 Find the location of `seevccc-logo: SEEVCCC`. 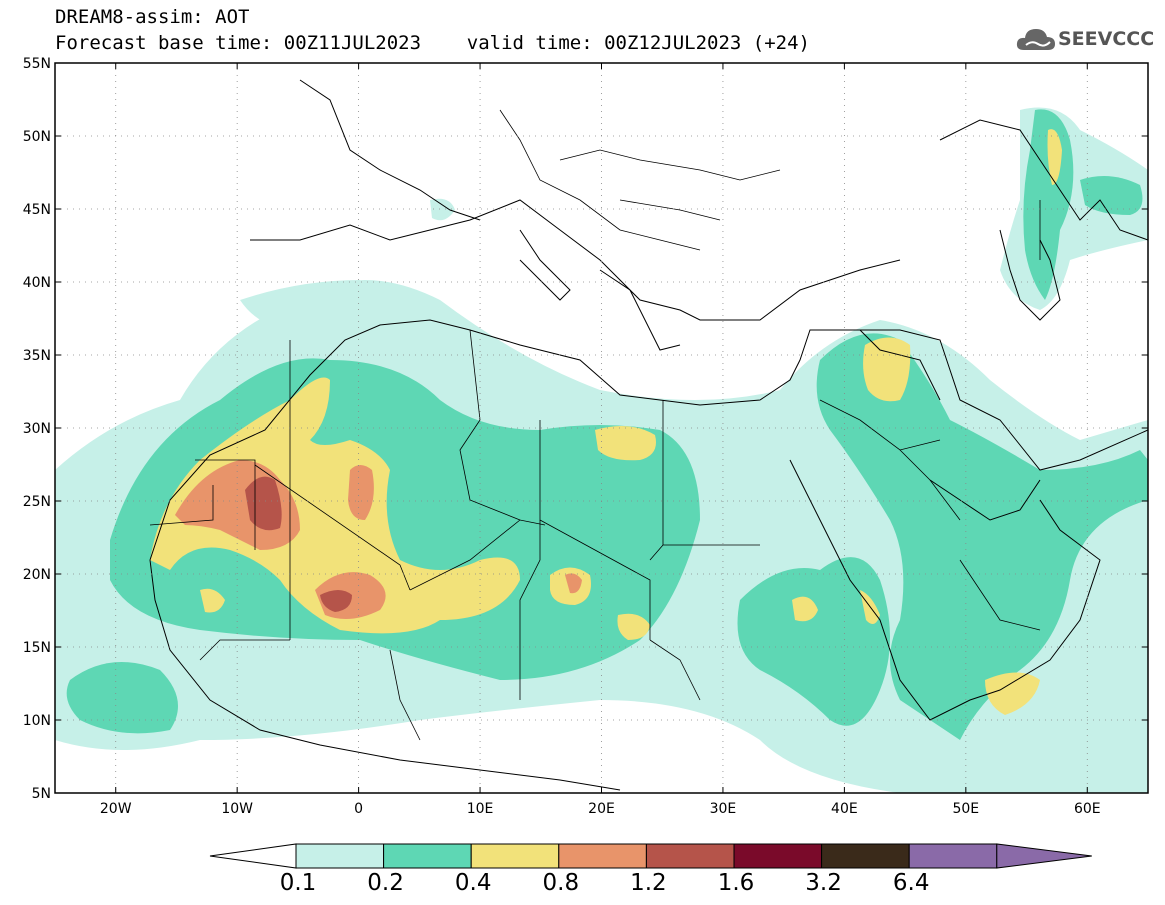

seevccc-logo: SEEVCCC is located at coordinates (1085, 41).